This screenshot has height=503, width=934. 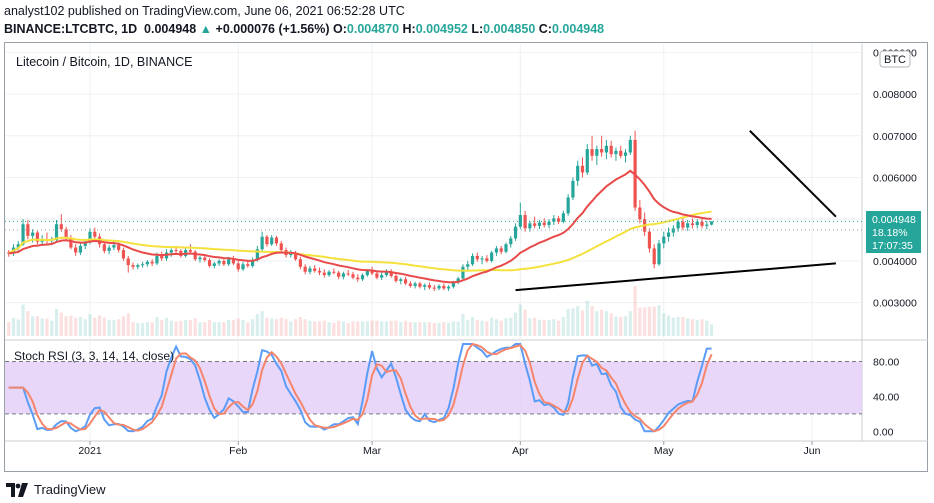 I want to click on currency-badge: BTC, so click(x=895, y=59).